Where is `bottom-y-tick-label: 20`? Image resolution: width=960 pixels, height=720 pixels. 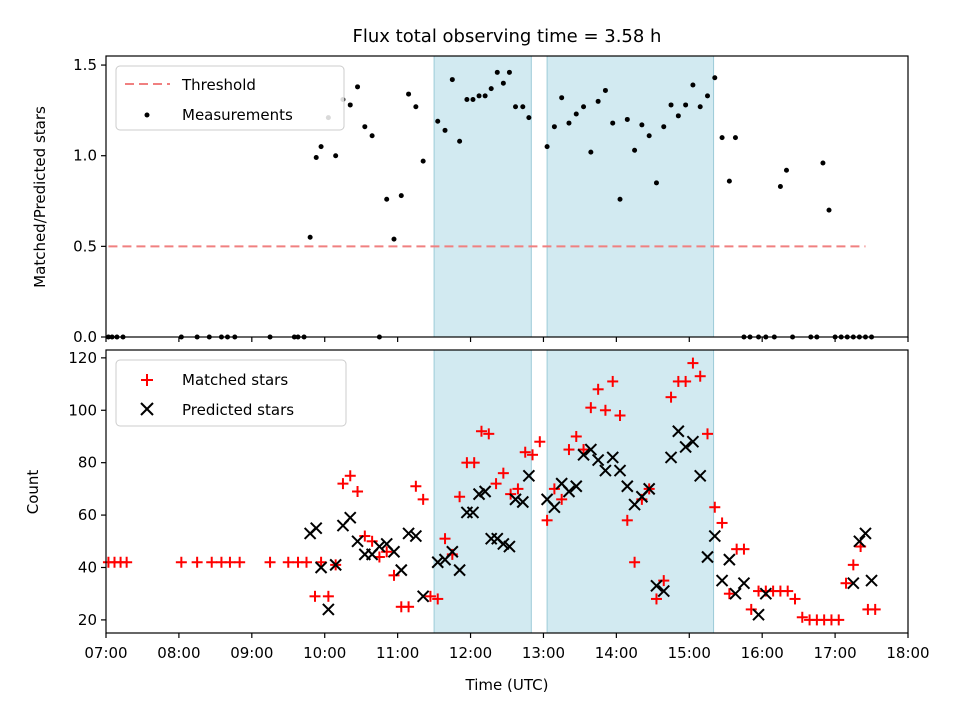
bottom-y-tick-label: 20 is located at coordinates (87, 620).